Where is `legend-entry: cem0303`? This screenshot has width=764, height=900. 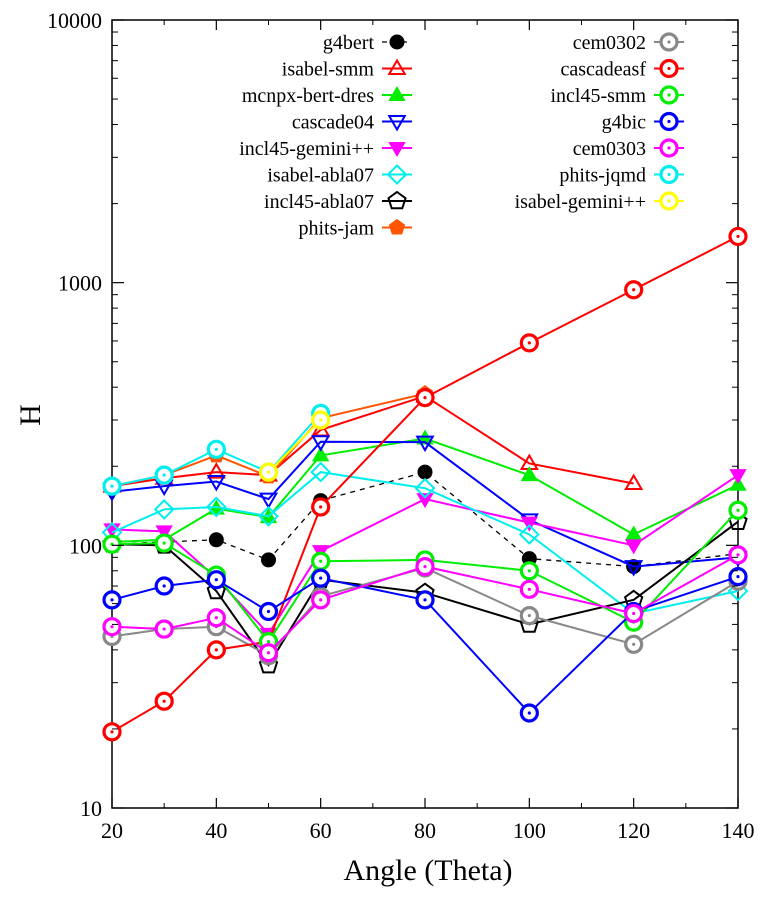 legend-entry: cem0303 is located at coordinates (628, 149).